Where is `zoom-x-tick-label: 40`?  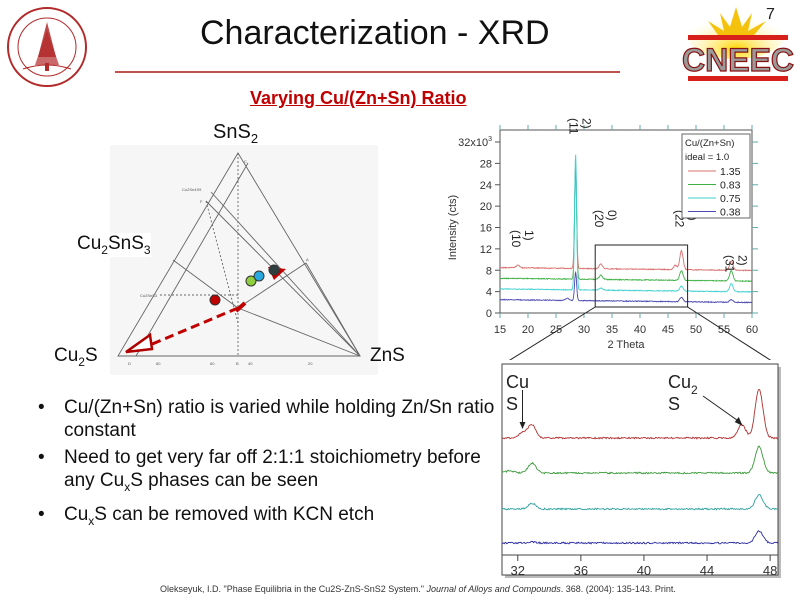
zoom-x-tick-label: 40 is located at coordinates (644, 570).